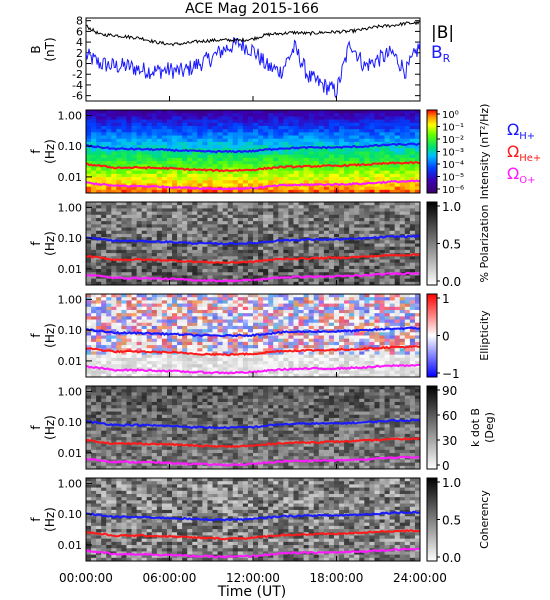 Image resolution: width=550 pixels, height=600 pixels. Describe the element at coordinates (36, 243) in the screenshot. I see `polarization-ylabel: f` at that location.